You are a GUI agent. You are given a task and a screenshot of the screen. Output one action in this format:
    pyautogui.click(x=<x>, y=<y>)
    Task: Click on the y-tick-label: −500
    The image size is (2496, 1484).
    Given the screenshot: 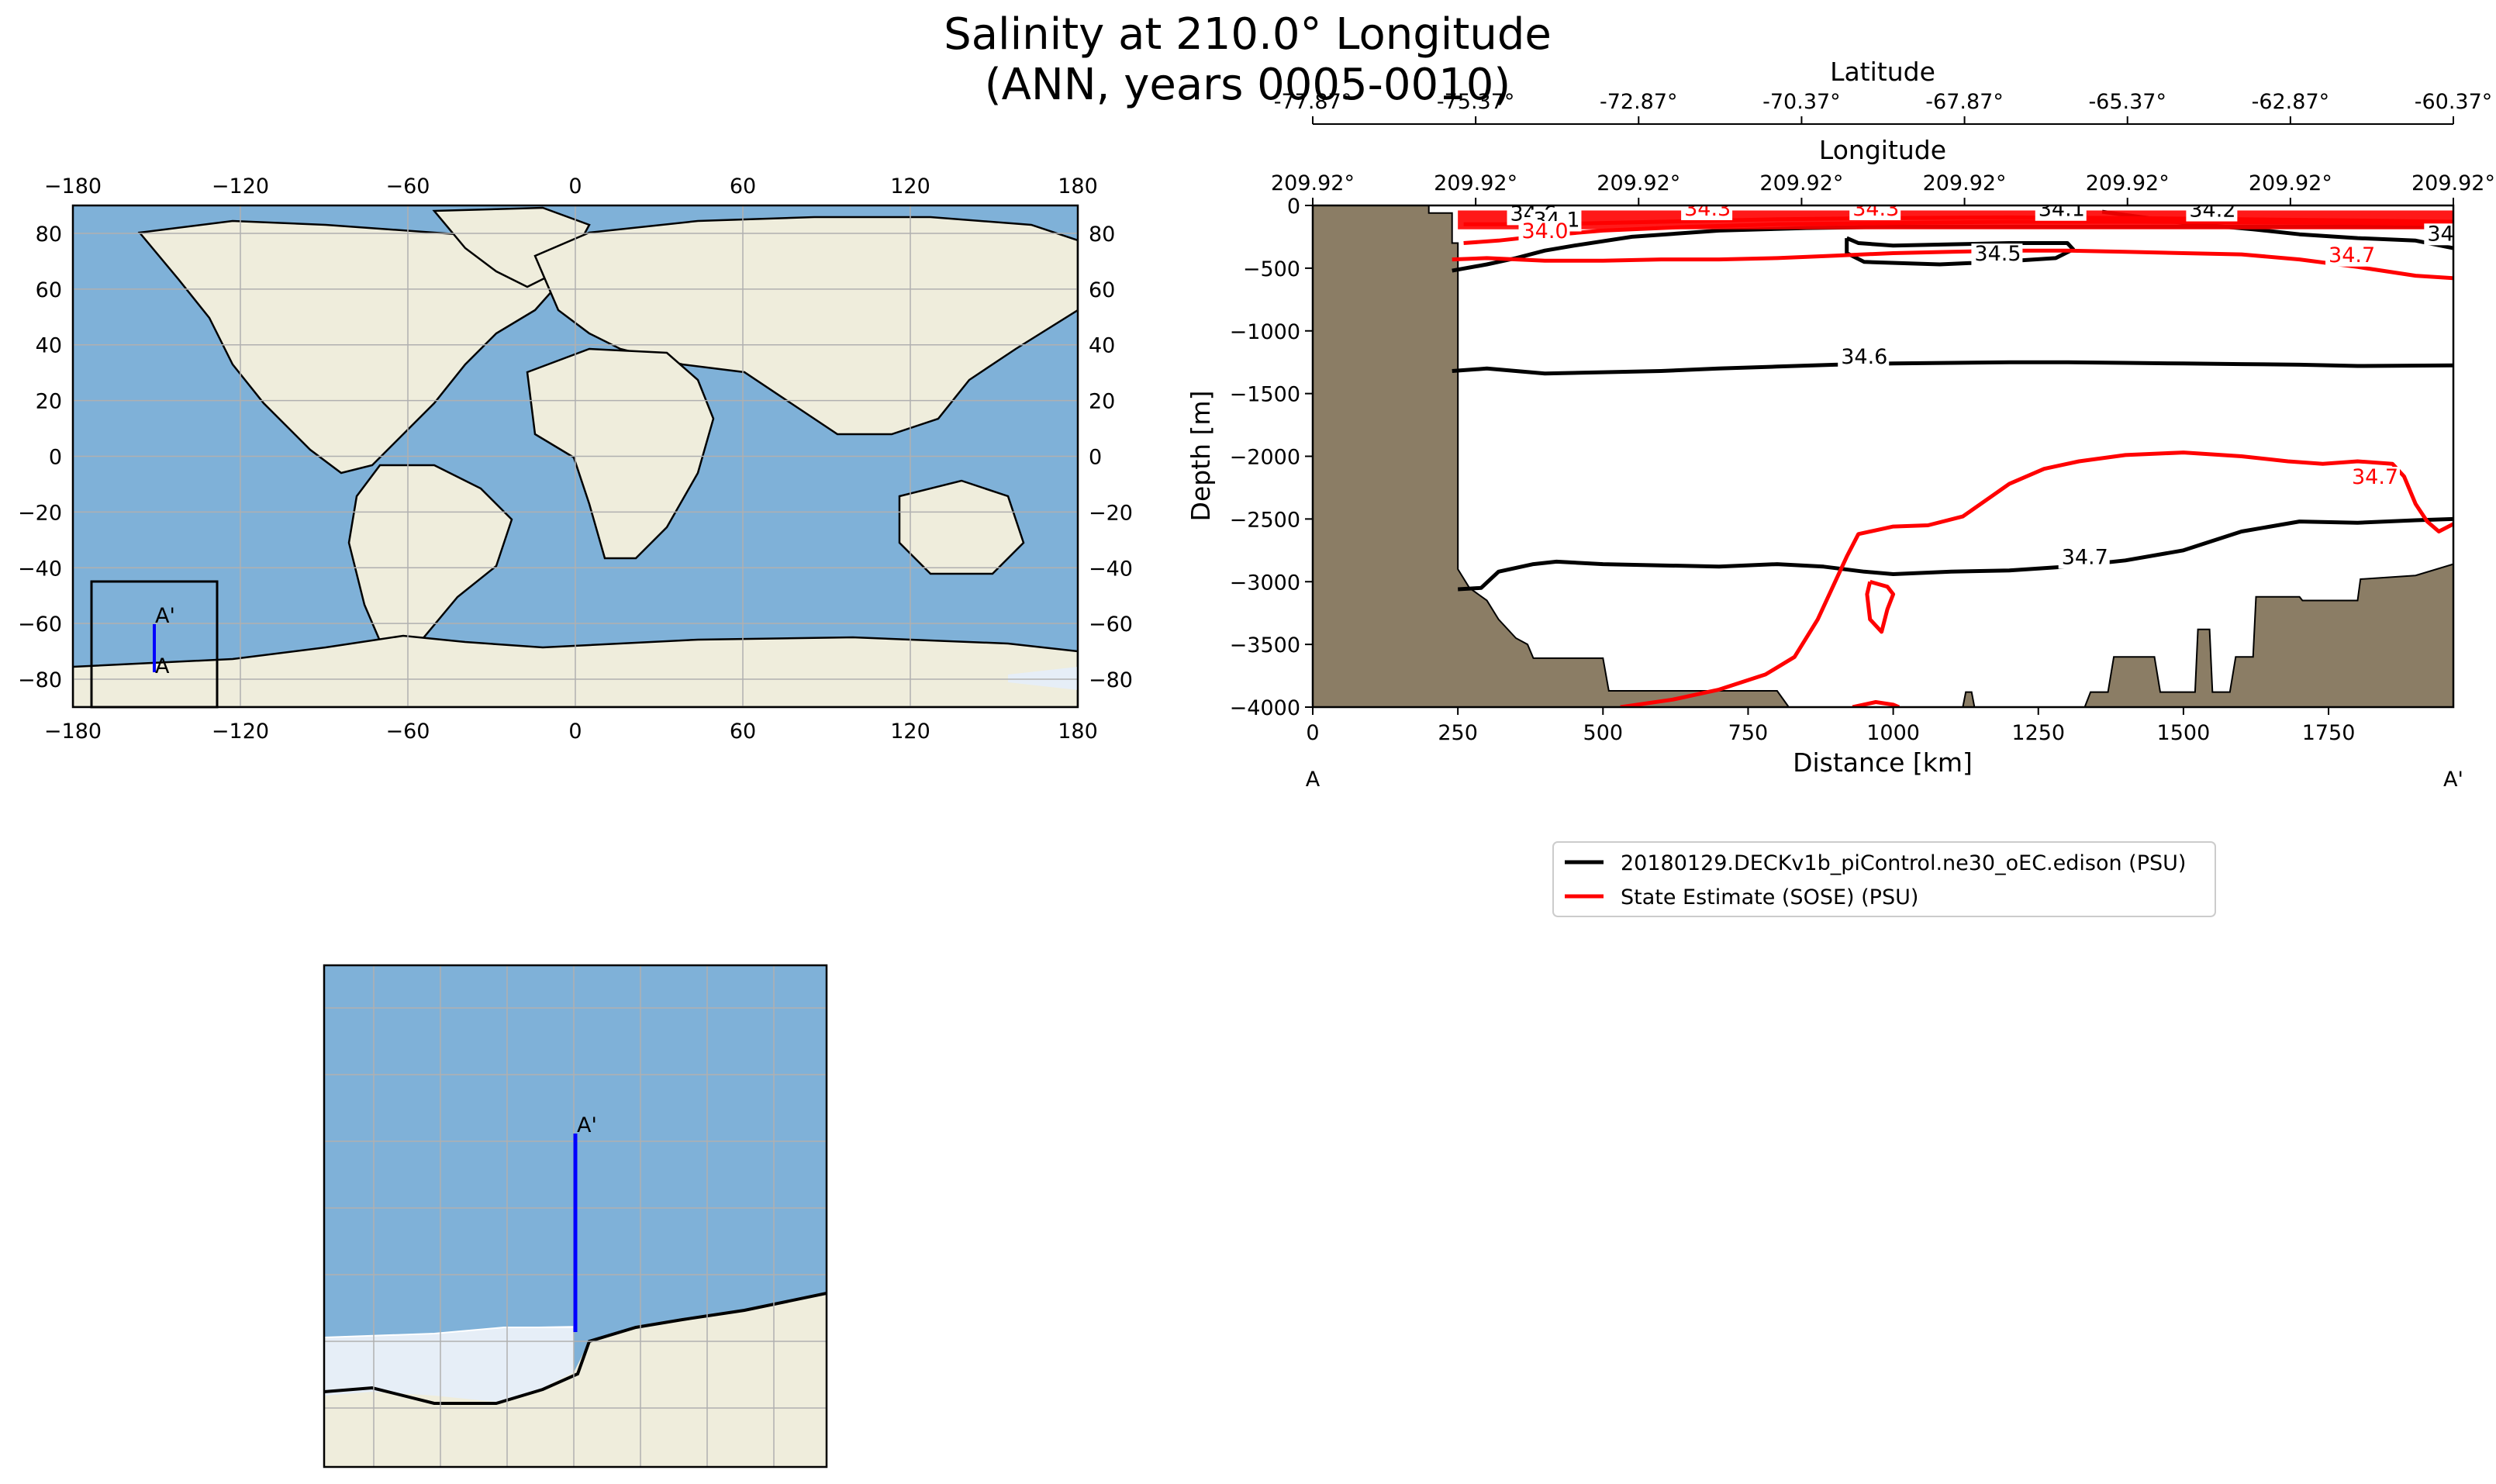 What is the action you would take?
    pyautogui.click(x=1271, y=269)
    